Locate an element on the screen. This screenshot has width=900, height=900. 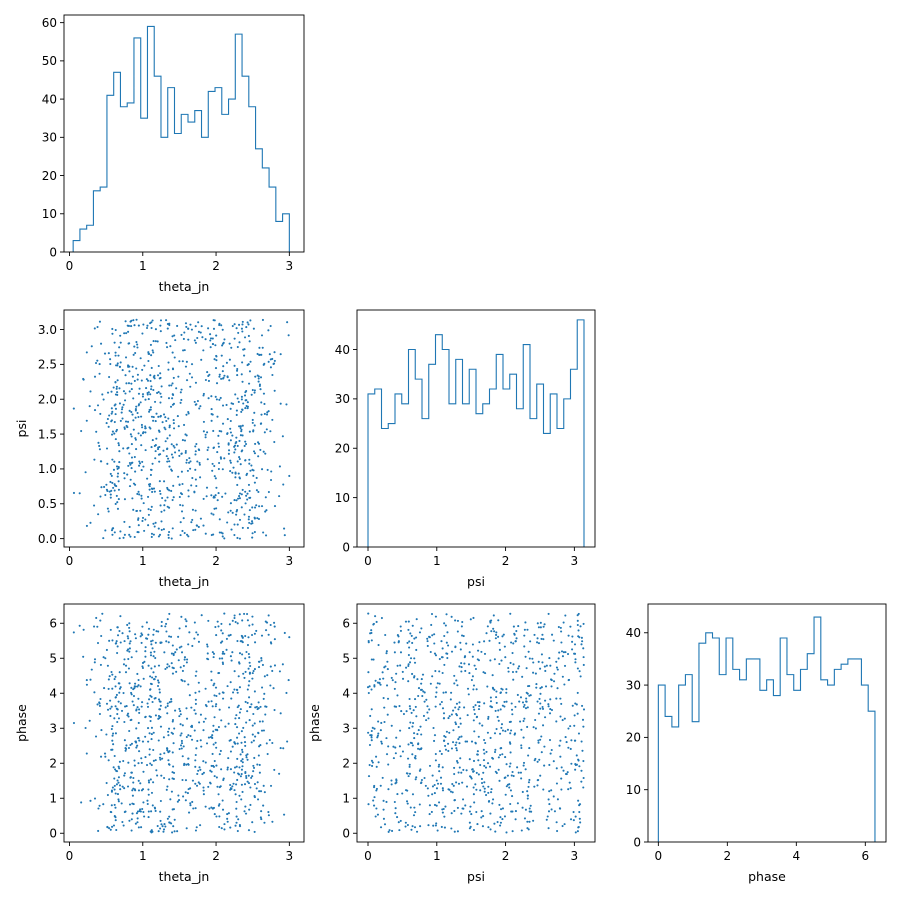
x-tick-label: 2 is located at coordinates (506, 856).